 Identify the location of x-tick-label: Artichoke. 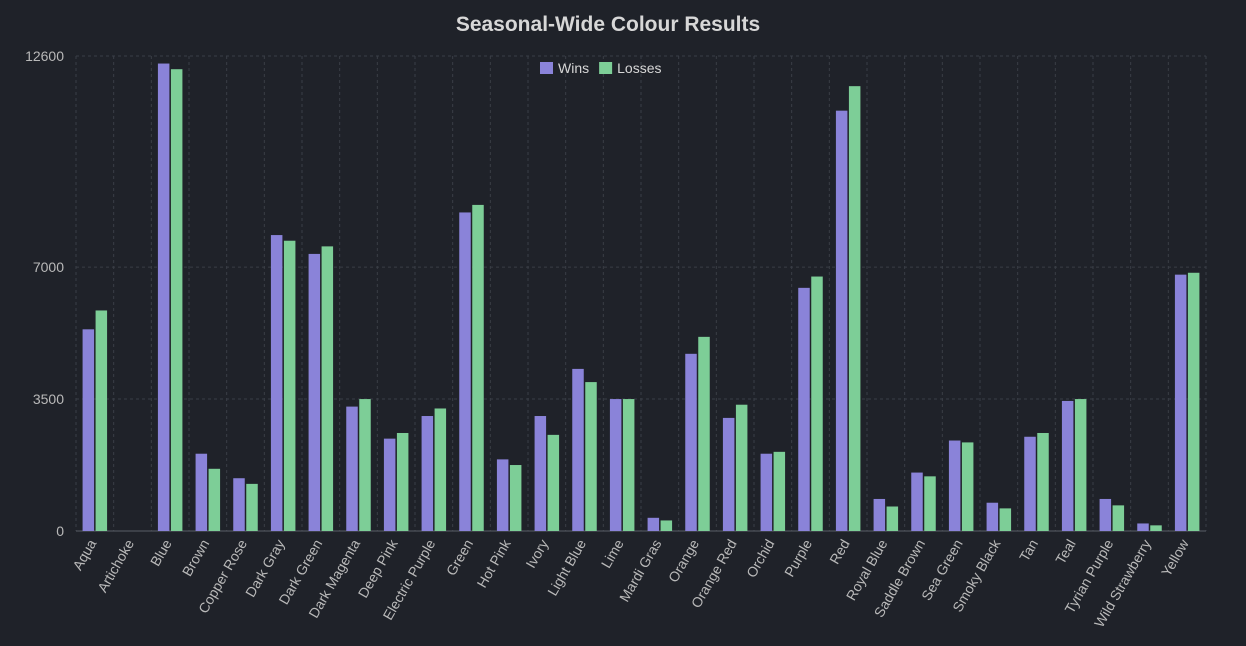
(115, 565).